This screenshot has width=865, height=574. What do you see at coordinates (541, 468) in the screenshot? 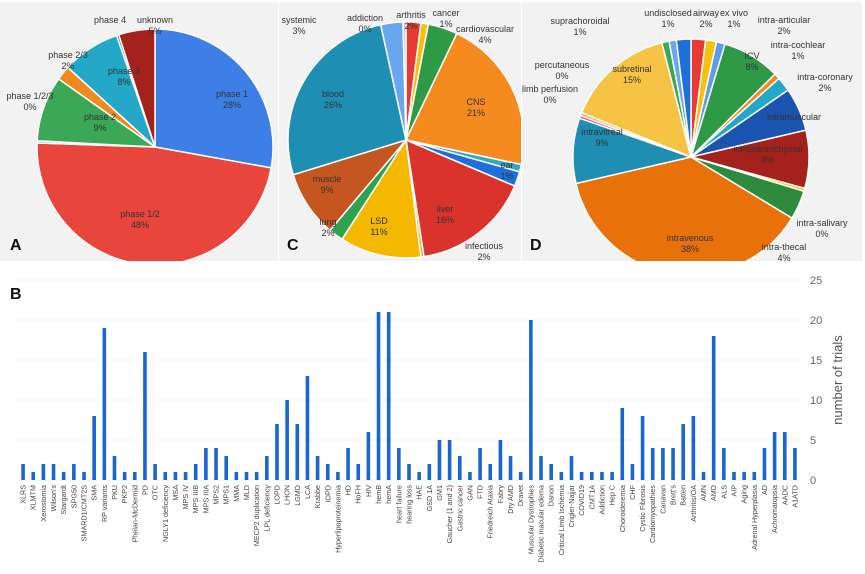
I see `bar-diabetic-macular-edema` at bounding box center [541, 468].